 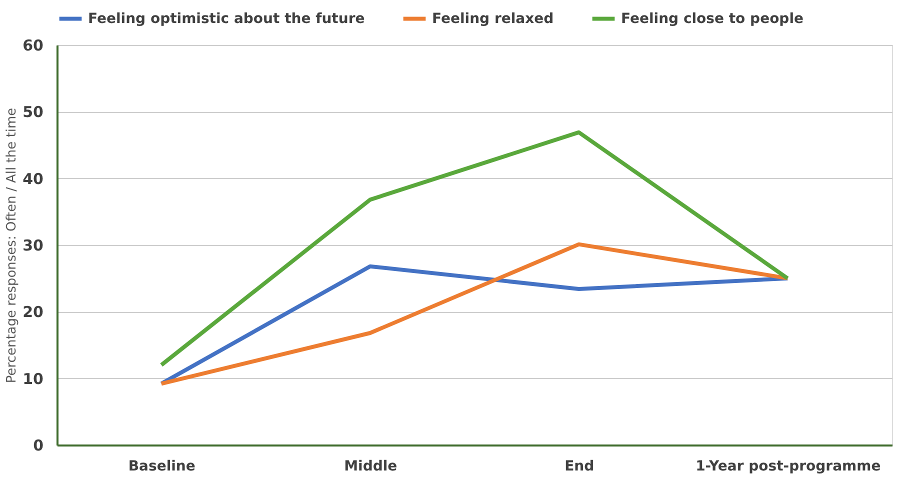 I want to click on y-tick-label: 0, so click(x=38, y=445).